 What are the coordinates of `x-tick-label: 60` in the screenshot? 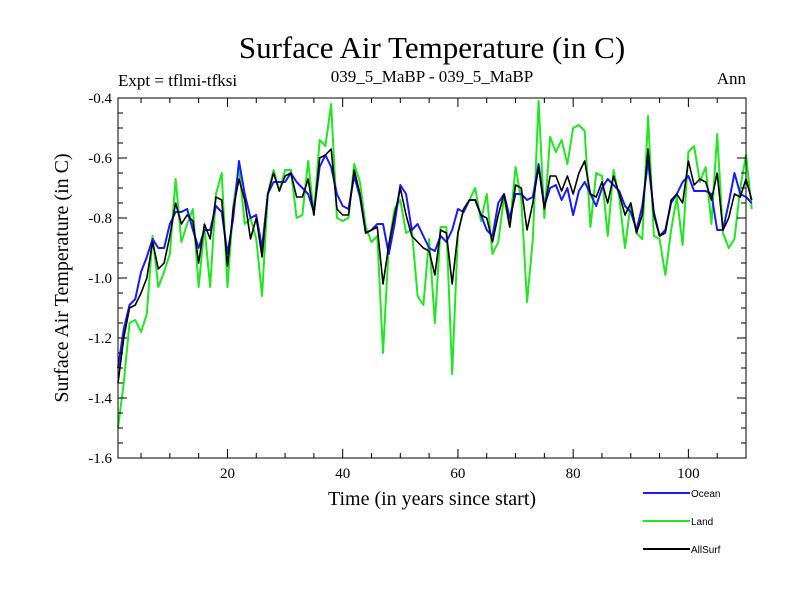 It's located at (457, 474).